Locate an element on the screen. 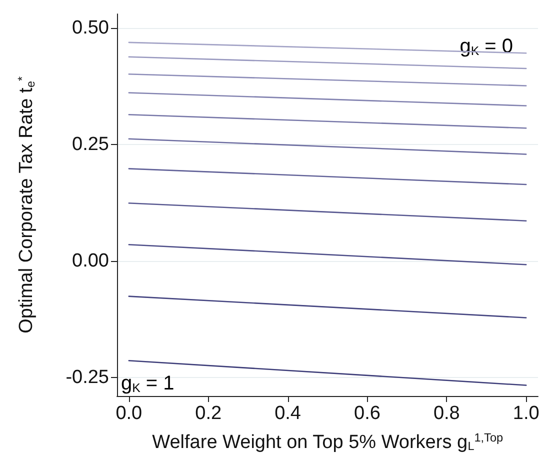 The height and width of the screenshot is (466, 554). y-tick-label: 0.50 is located at coordinates (90, 27).